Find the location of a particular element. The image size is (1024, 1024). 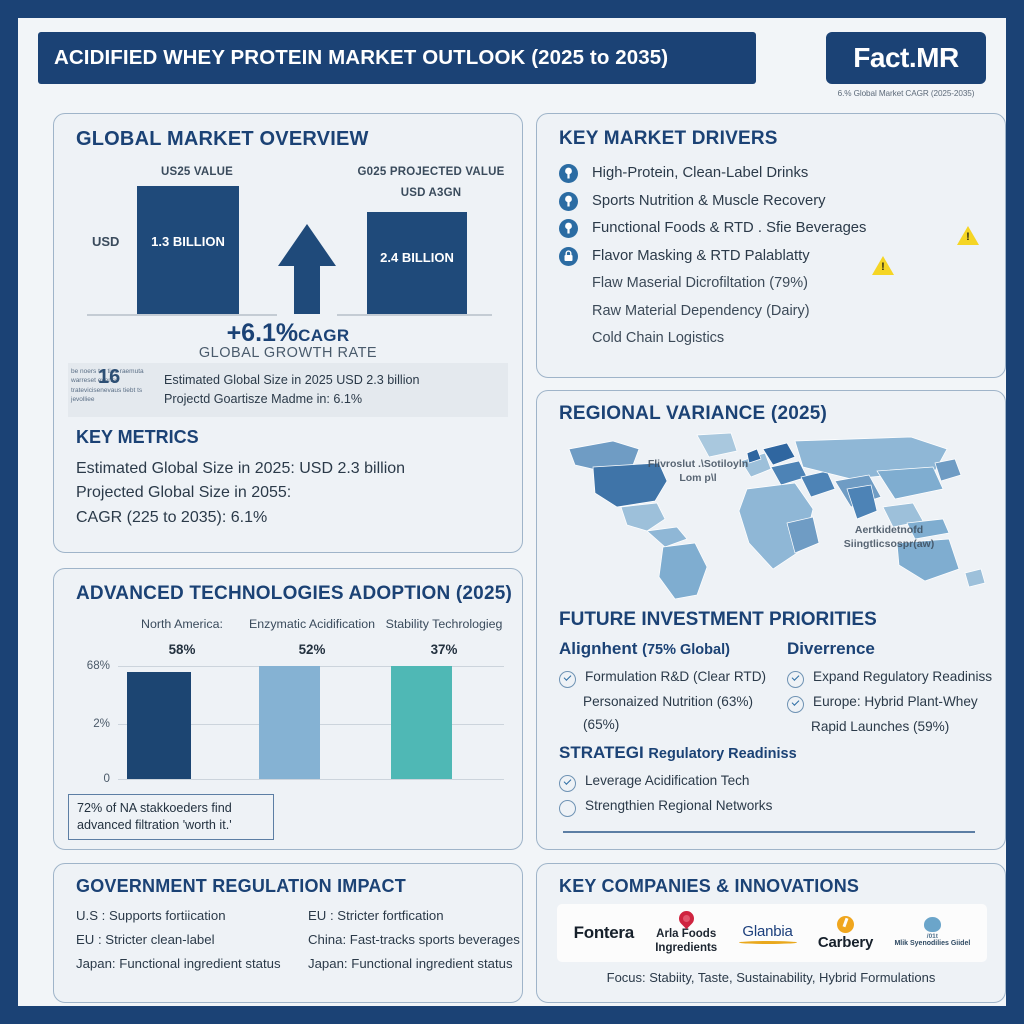

brand-name: Fact.MR is located at coordinates (906, 57).